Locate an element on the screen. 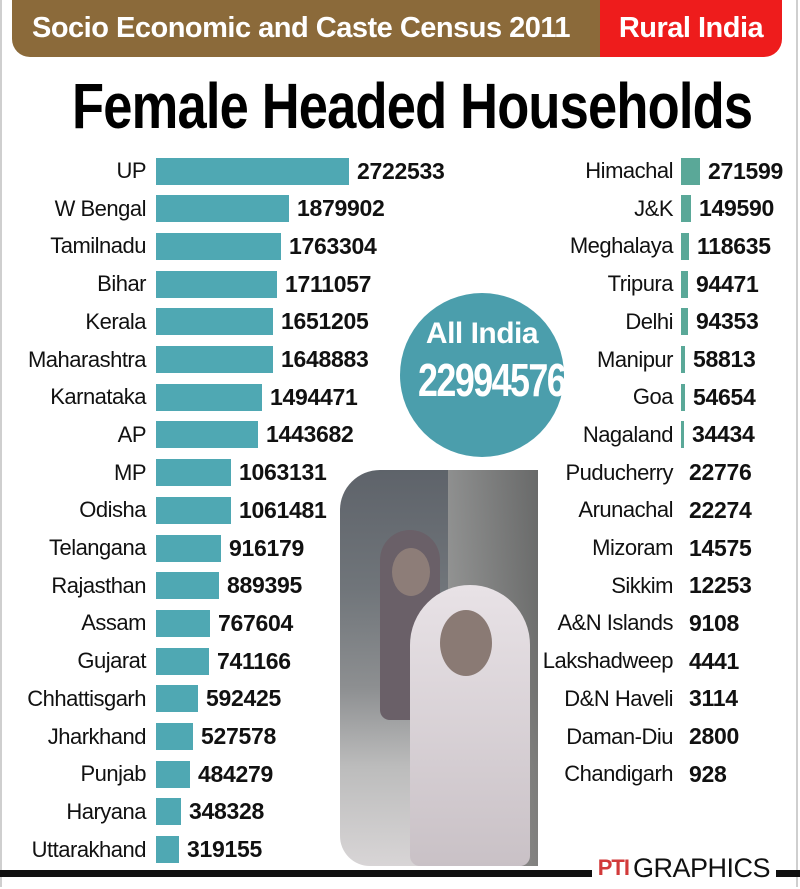 This screenshot has width=800, height=889. value-label: 94353 is located at coordinates (727, 321).